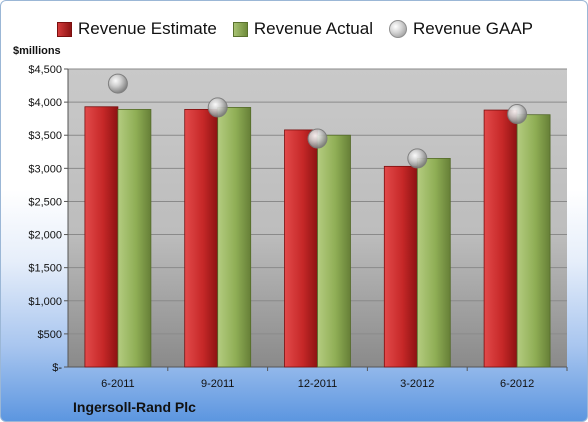  What do you see at coordinates (37, 51) in the screenshot?
I see `y-axis-unit-label: $millions` at bounding box center [37, 51].